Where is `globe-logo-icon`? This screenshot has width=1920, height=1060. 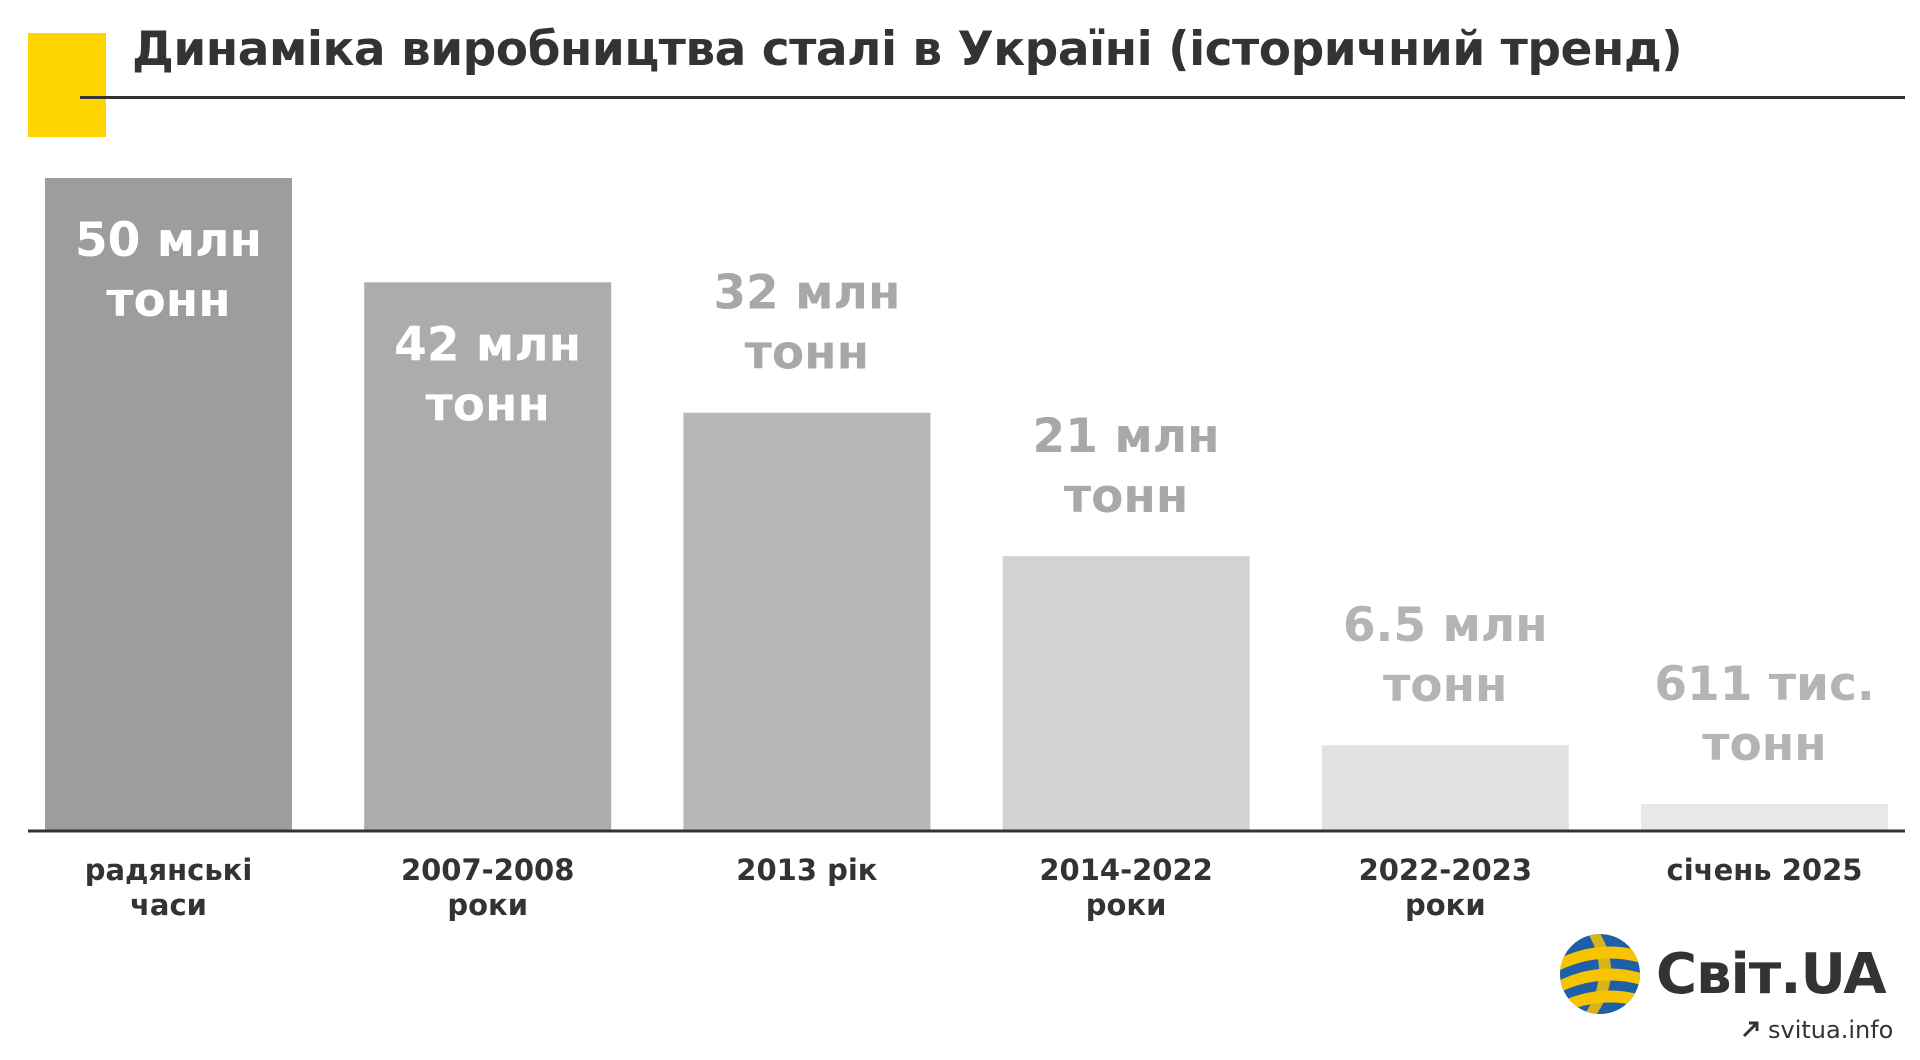
globe-logo-icon is located at coordinates (1600, 974).